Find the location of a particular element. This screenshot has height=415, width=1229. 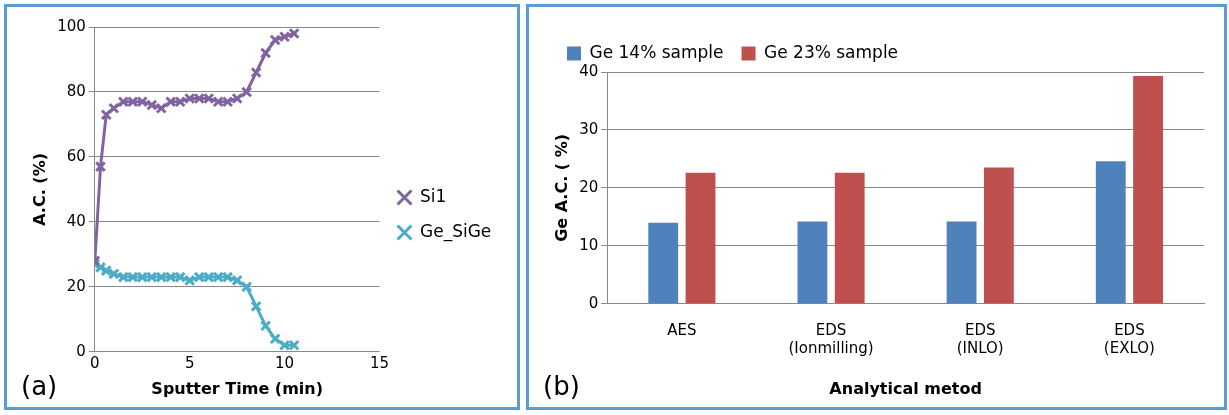

legend-label: Si1 is located at coordinates (433, 195).